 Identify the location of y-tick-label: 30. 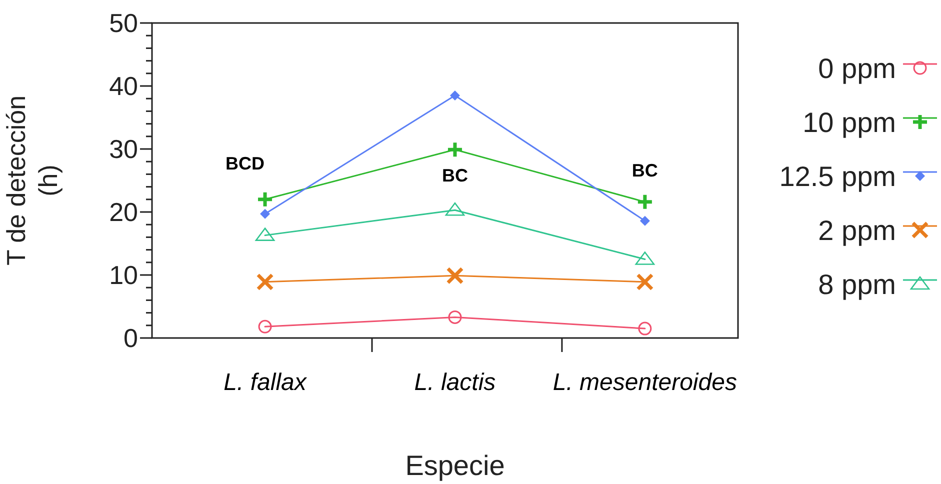
(123, 149).